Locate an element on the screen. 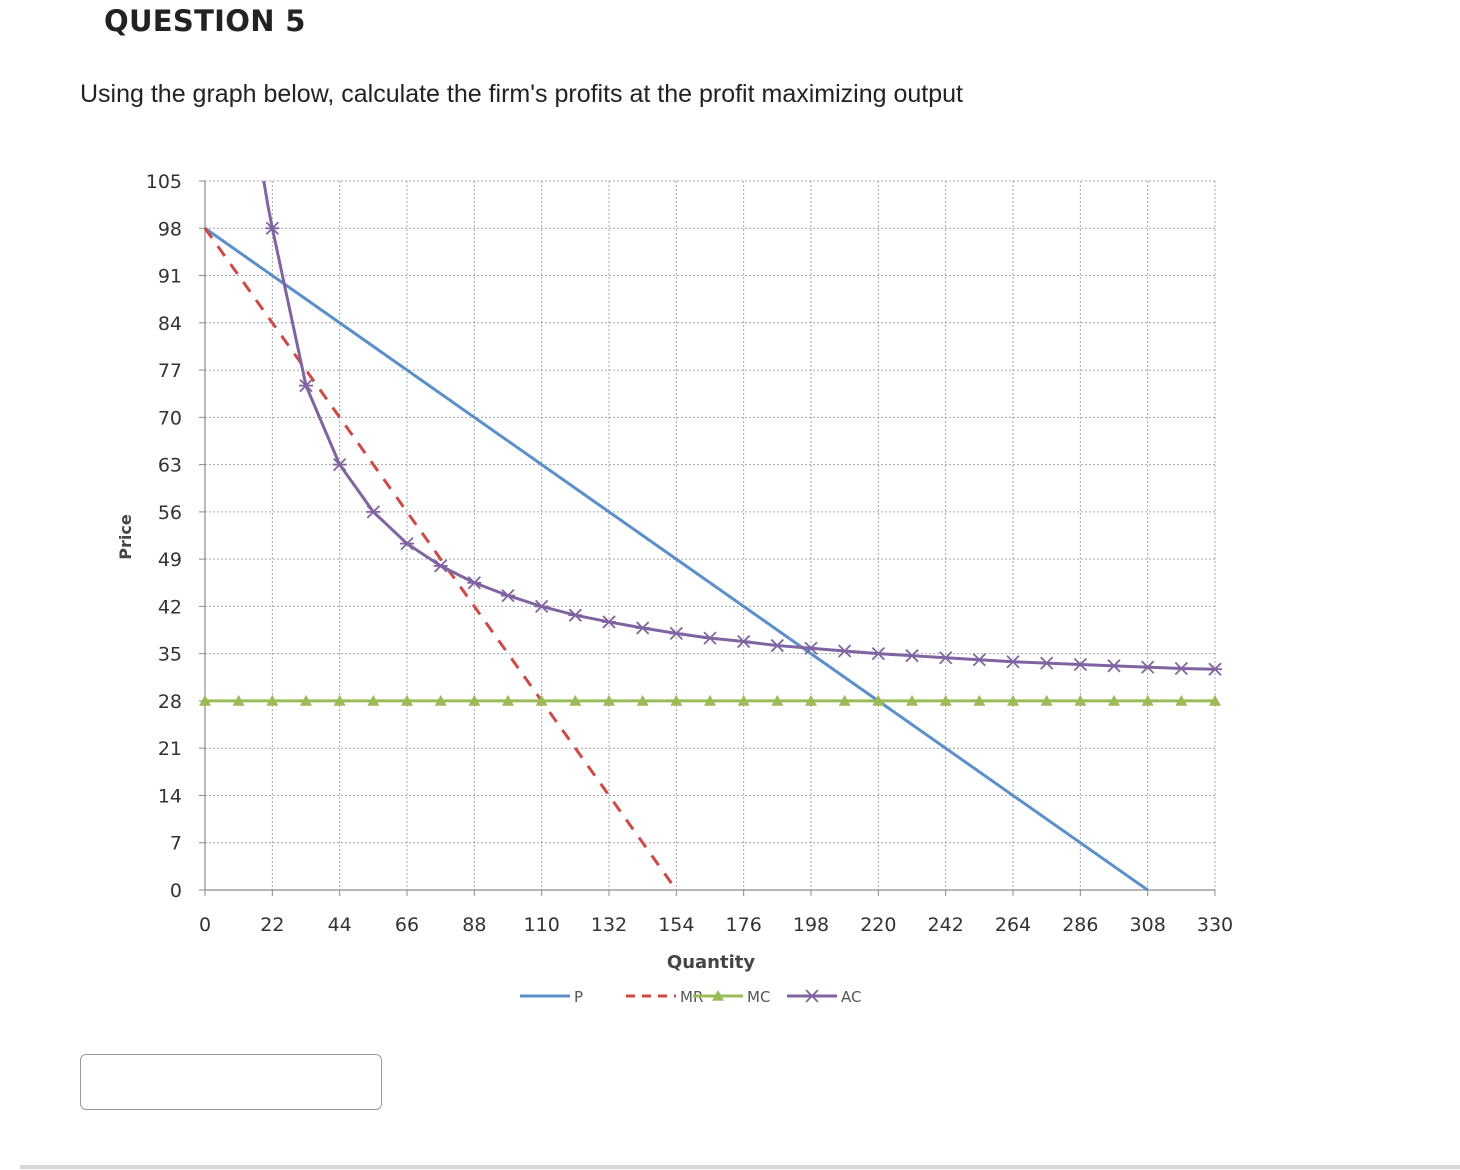 This screenshot has height=1170, width=1460. legend-item-ac: AC is located at coordinates (824, 997).